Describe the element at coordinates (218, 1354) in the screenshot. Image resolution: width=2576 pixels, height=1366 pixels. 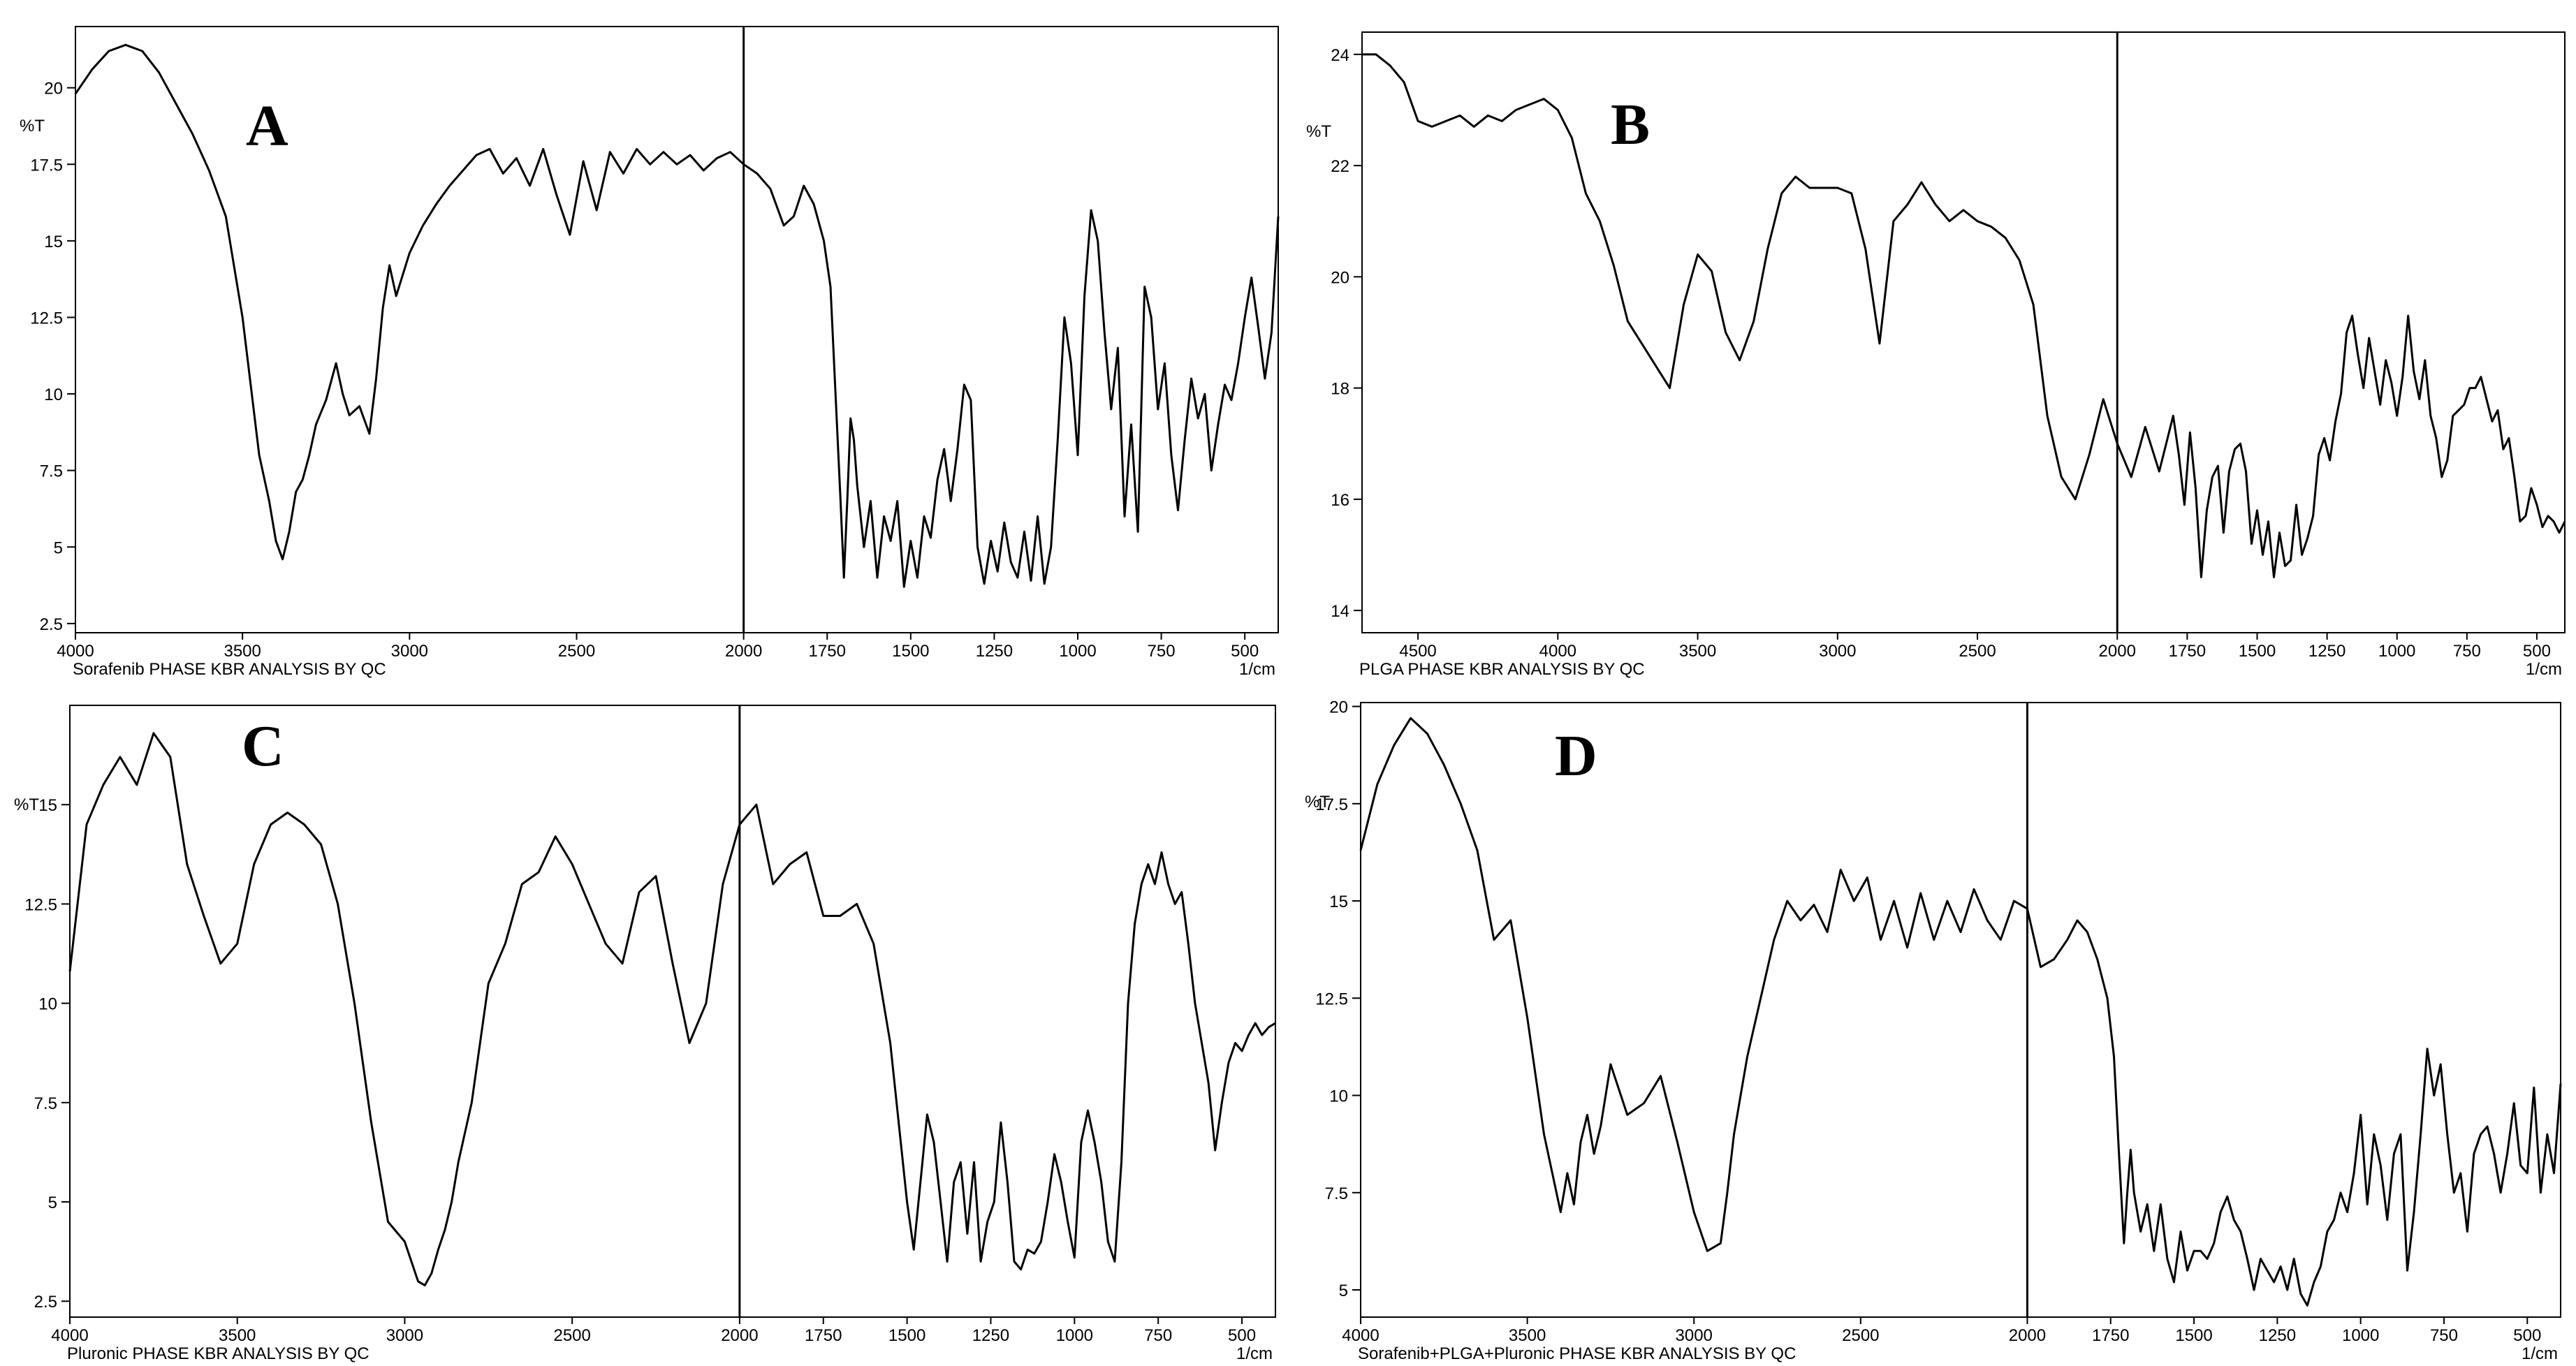
I see `sample-caption: Pluronic PHASE KBR ANALYSIS BY QC` at that location.